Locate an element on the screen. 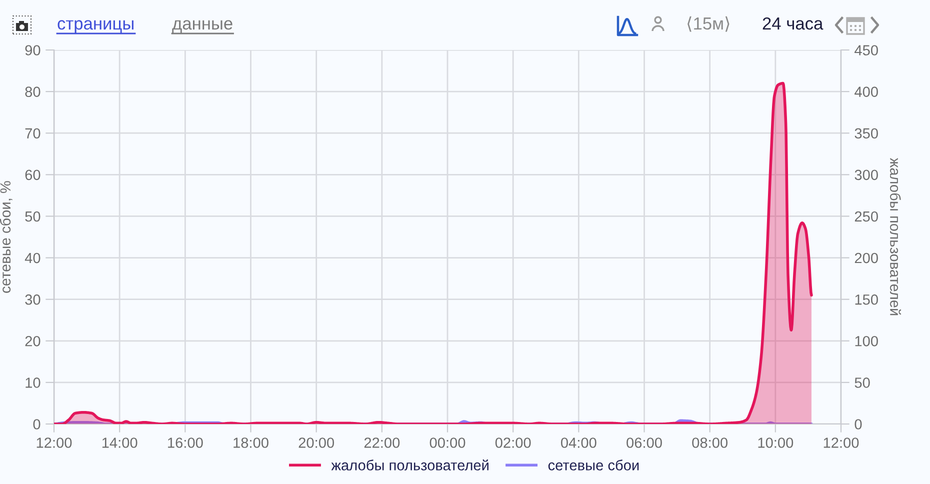 The image size is (930, 484). text: данные is located at coordinates (202, 26).